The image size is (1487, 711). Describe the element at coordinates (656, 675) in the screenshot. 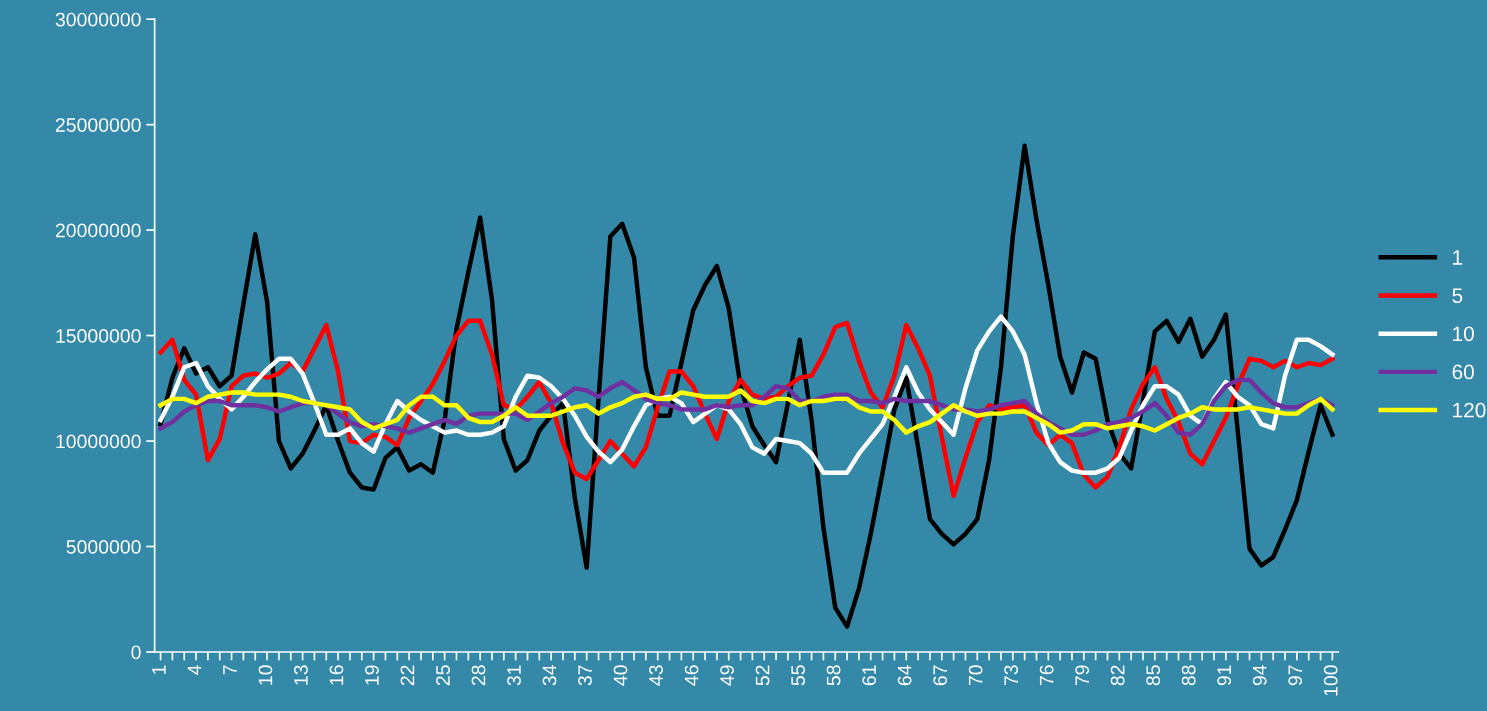

I see `x-tick-label: 43` at that location.